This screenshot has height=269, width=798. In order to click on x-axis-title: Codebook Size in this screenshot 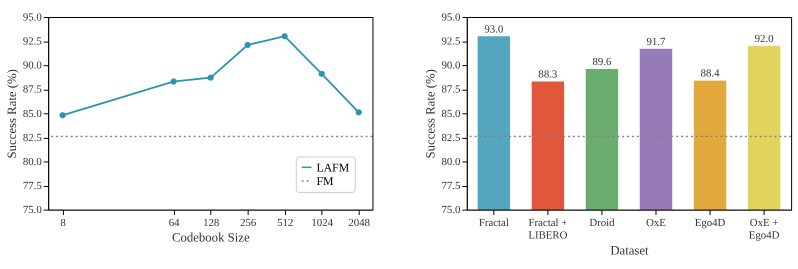, I will do `click(211, 237)`.